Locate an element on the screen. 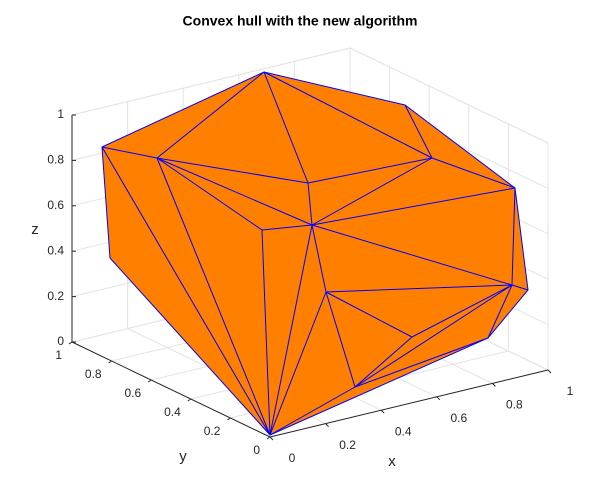 This screenshot has height=500, width=600. x-tick-label: 0 is located at coordinates (292, 458).